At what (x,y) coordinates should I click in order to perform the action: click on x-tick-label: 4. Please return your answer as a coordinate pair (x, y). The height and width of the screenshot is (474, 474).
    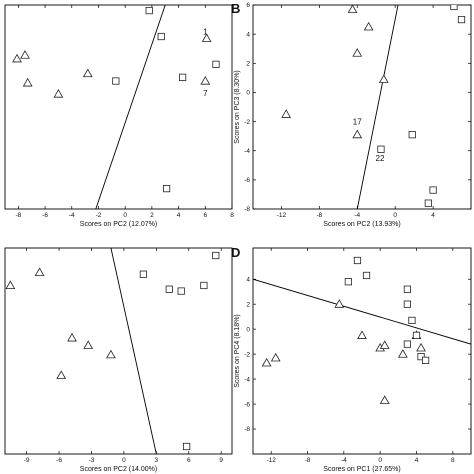
    Looking at the image, I should click on (433, 215).